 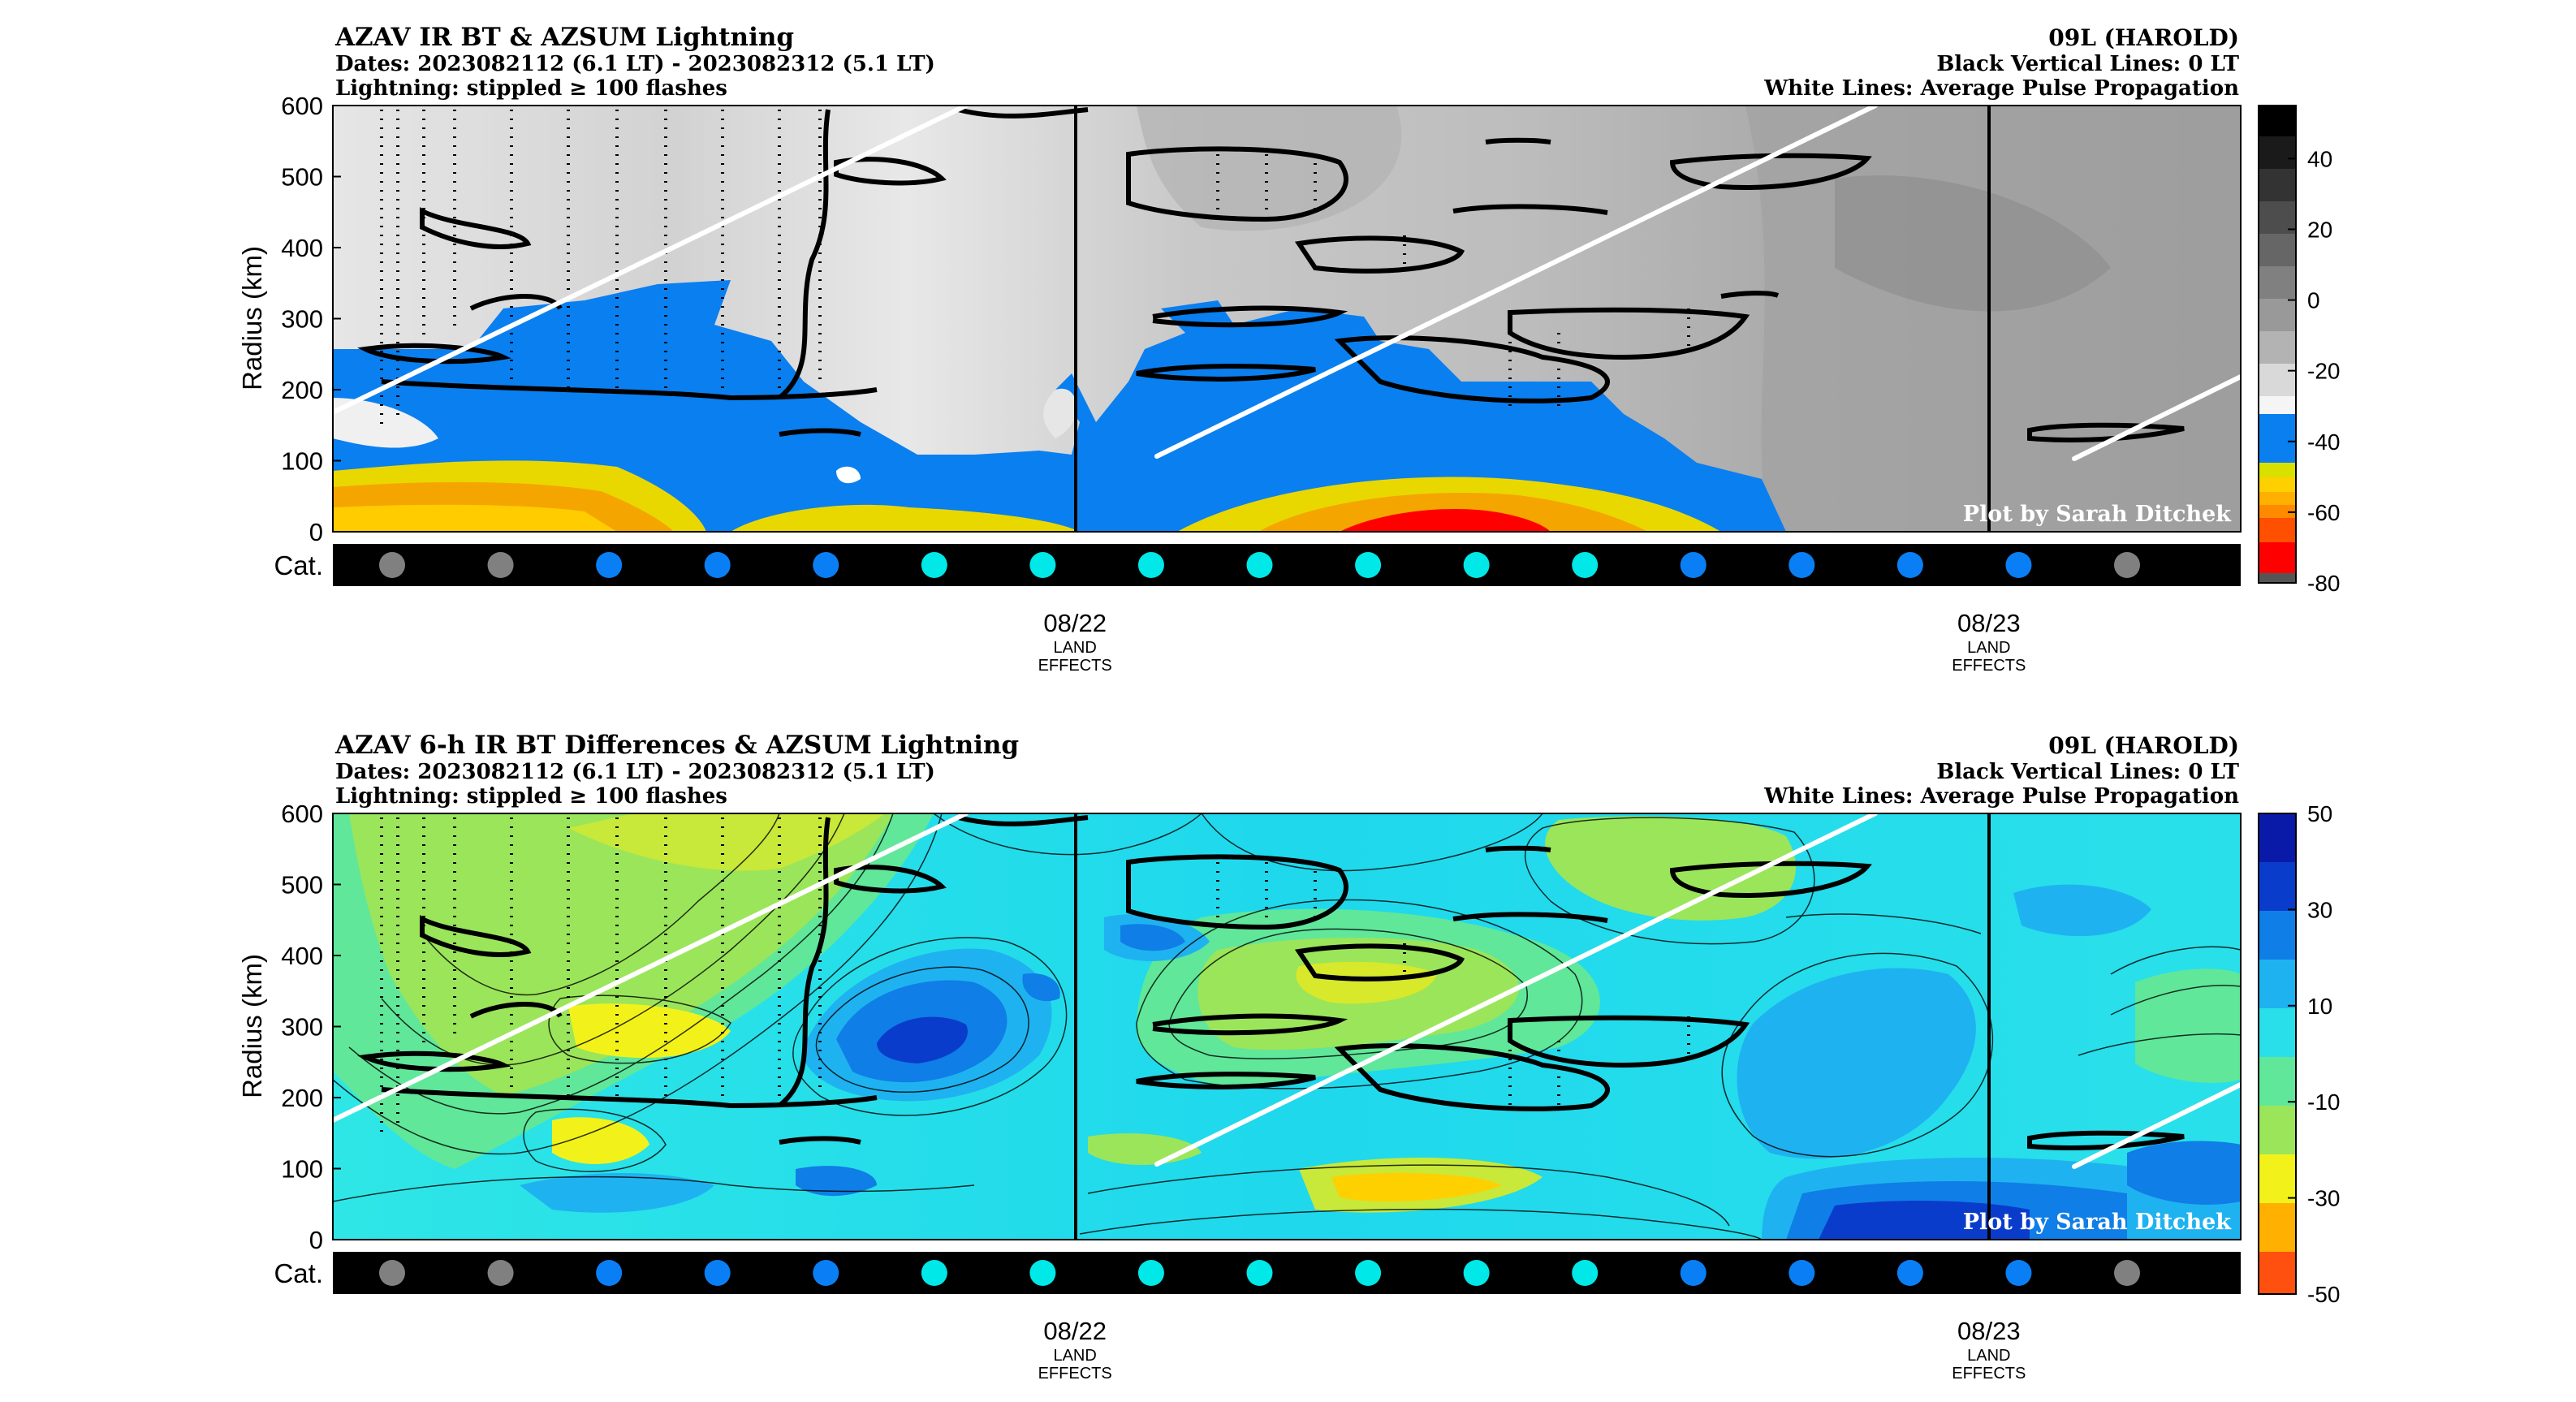 I want to click on y-tick-label: 400, so click(x=302, y=248).